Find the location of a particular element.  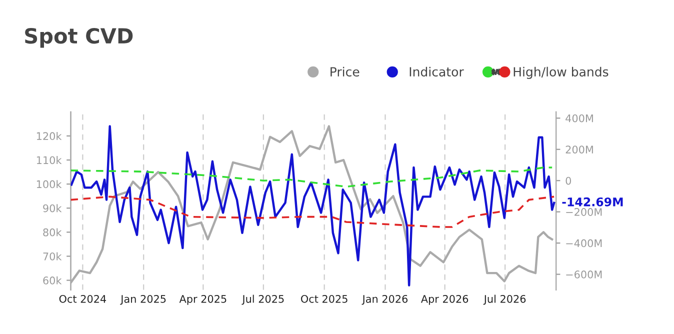

x-tick-label: Jul 2025 is located at coordinates (263, 299).